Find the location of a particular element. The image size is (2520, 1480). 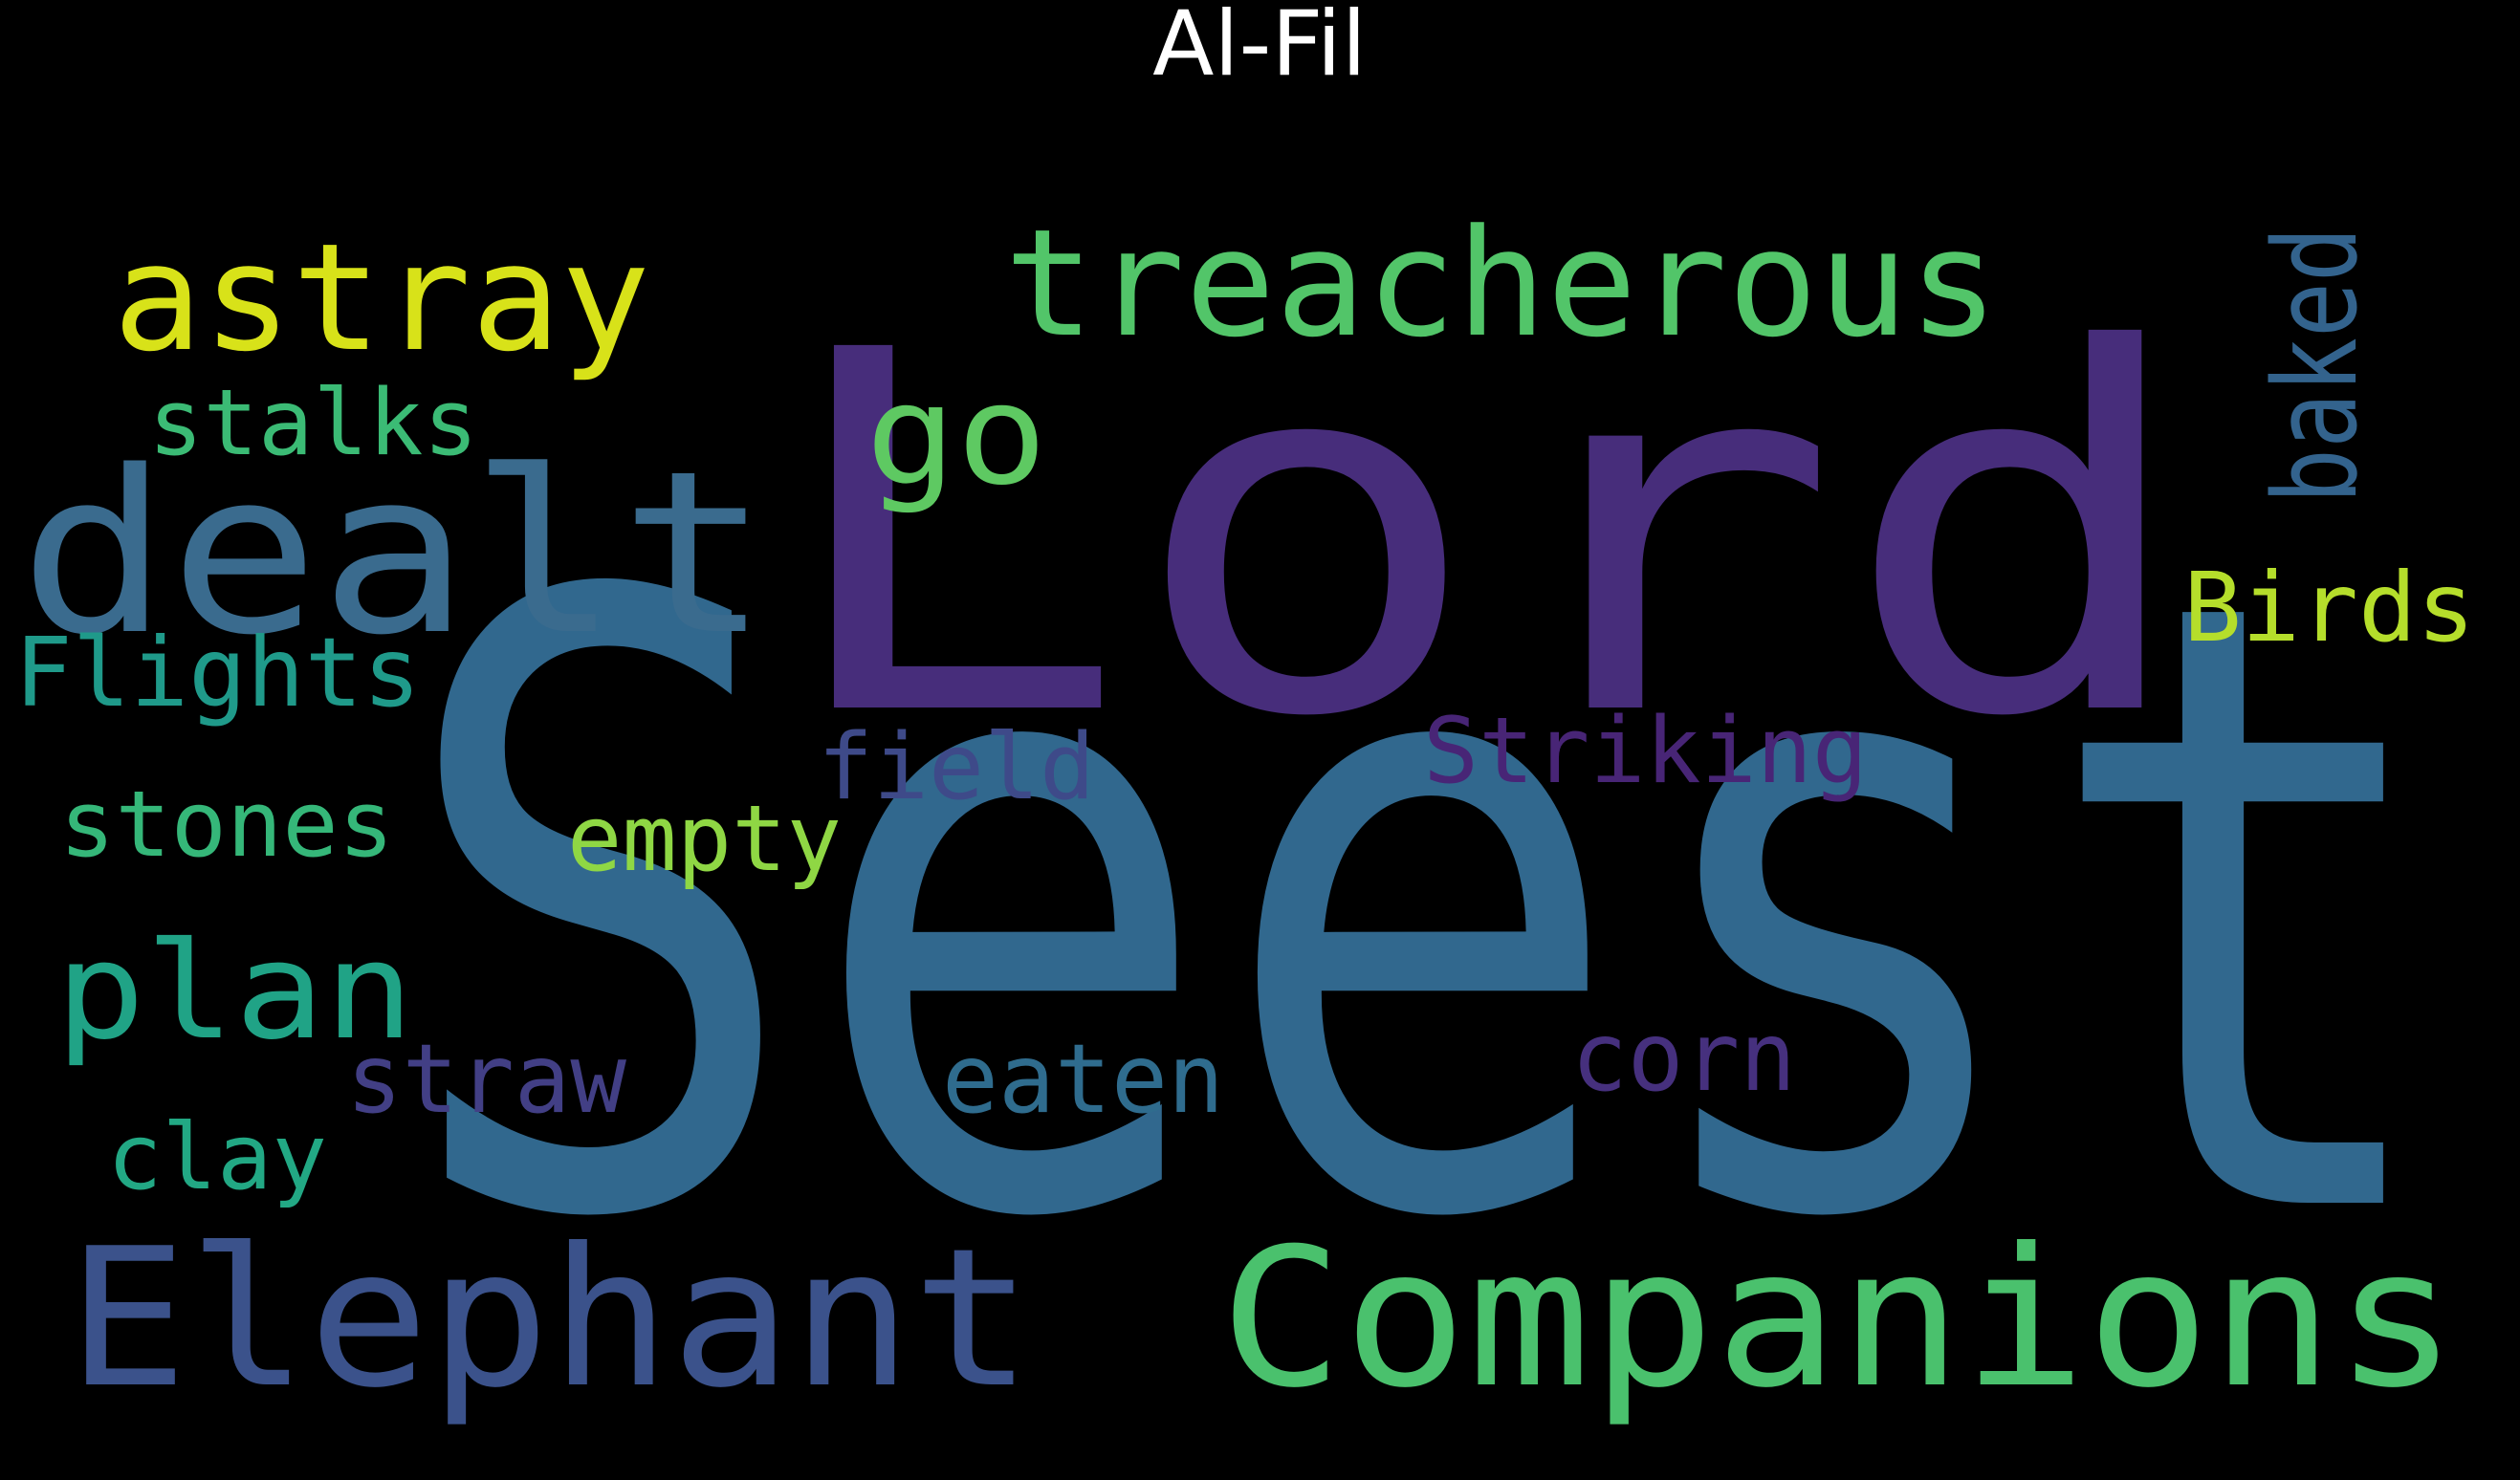

cloud-word-plan: plan is located at coordinates (234, 992).